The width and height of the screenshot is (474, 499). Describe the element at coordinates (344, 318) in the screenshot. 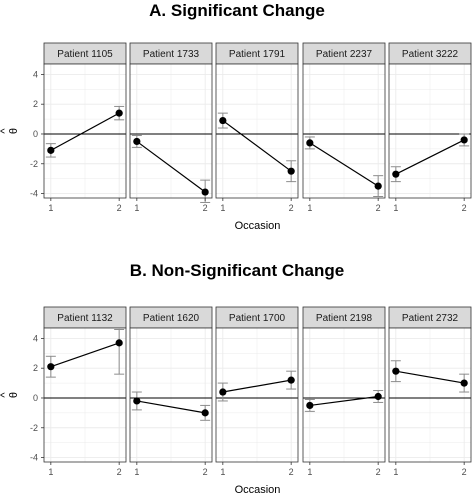

I see `panel-strip-label: Patient 2198` at that location.